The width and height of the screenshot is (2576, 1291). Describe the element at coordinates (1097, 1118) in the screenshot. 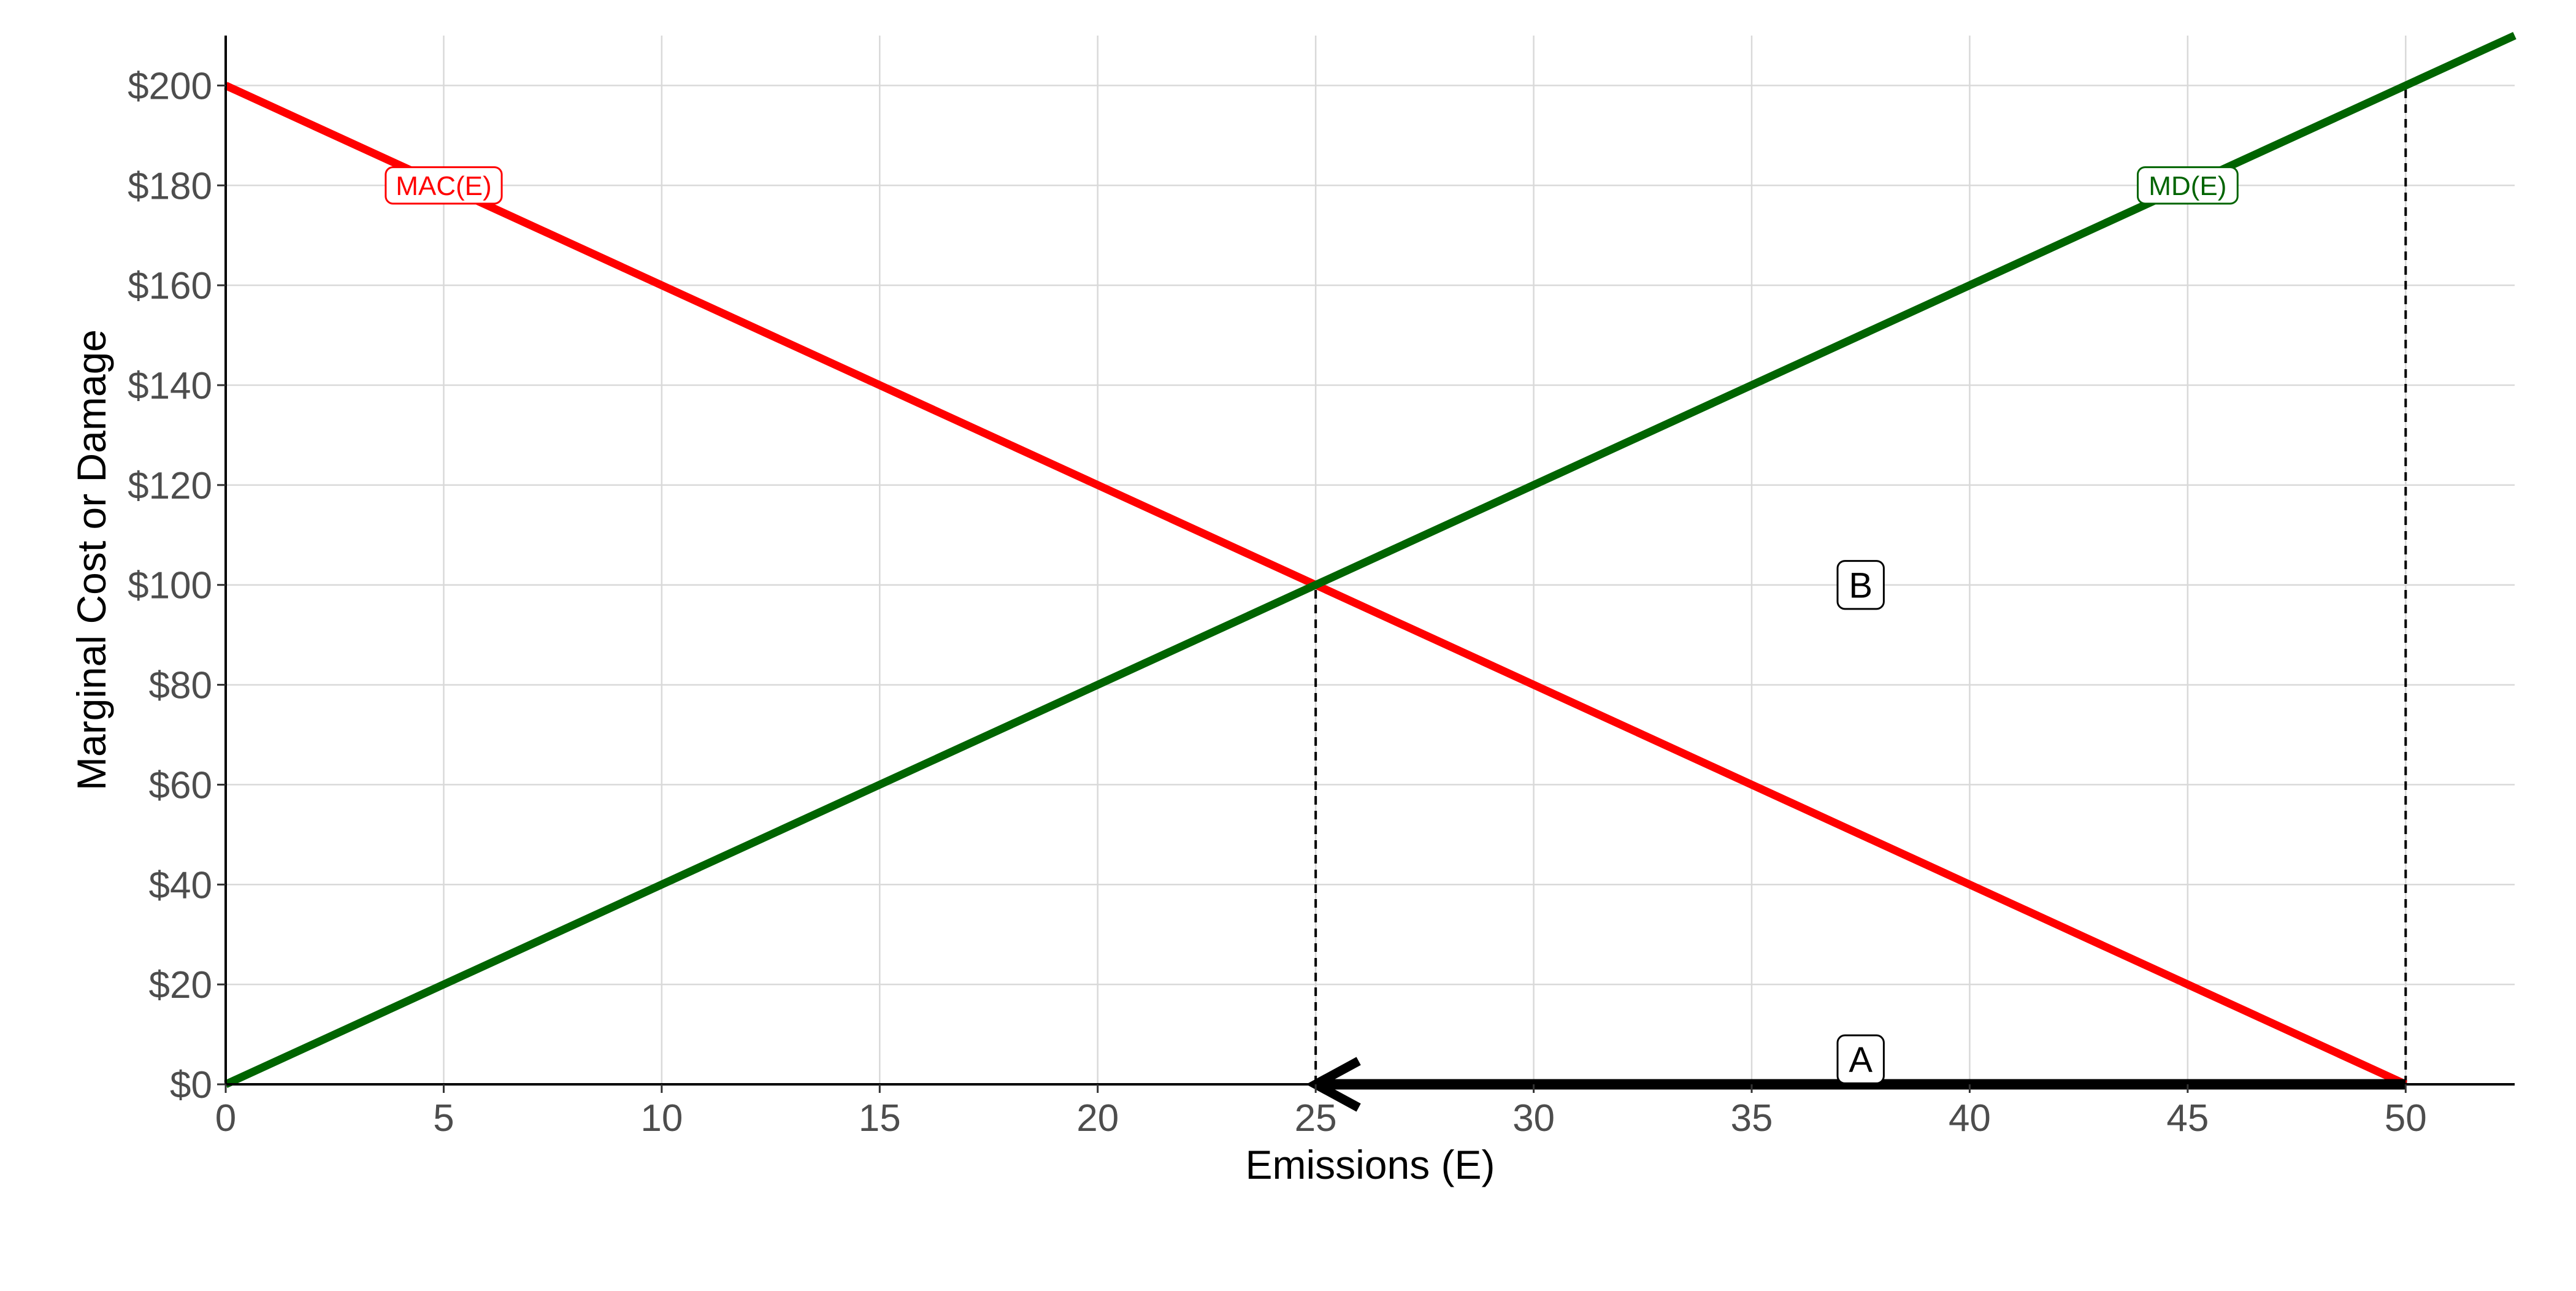

I see `x-tick-label: 20` at that location.